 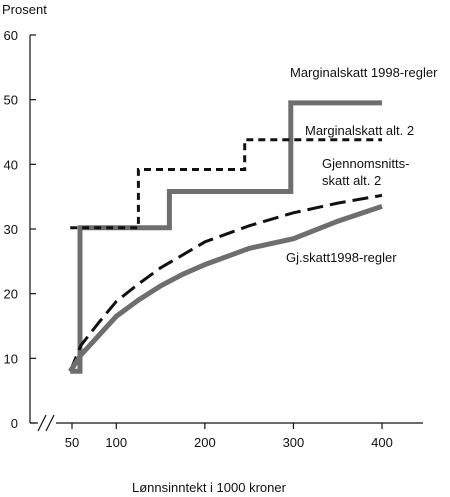 What do you see at coordinates (11, 100) in the screenshot?
I see `y-tick-label: 50` at bounding box center [11, 100].